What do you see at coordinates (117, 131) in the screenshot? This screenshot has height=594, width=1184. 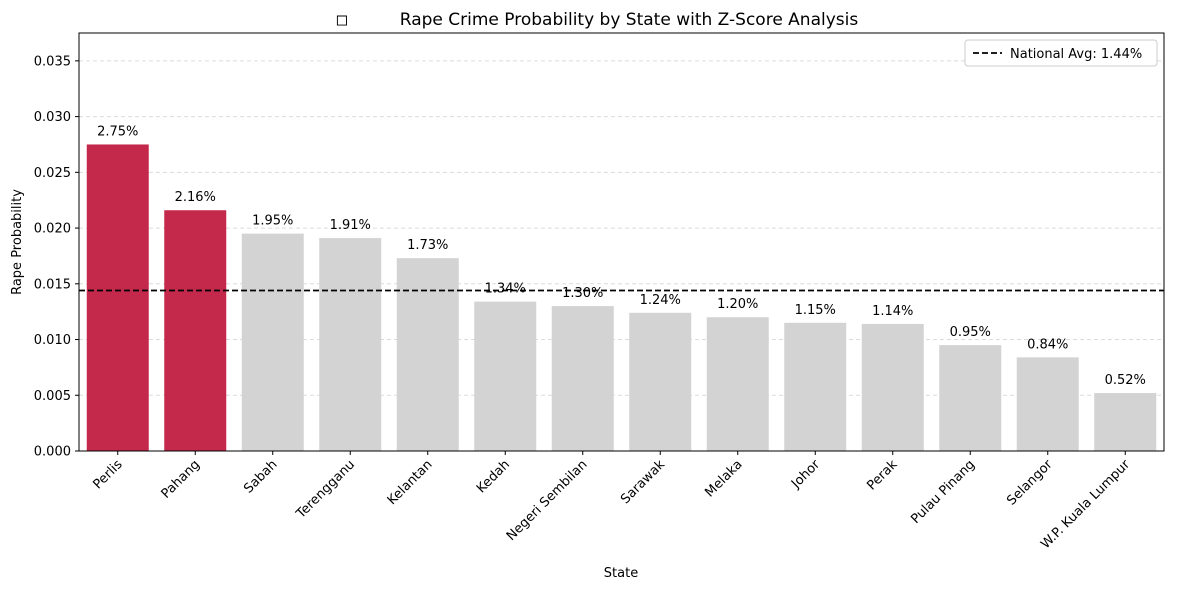 I see `bar-value-label: 2.75%` at bounding box center [117, 131].